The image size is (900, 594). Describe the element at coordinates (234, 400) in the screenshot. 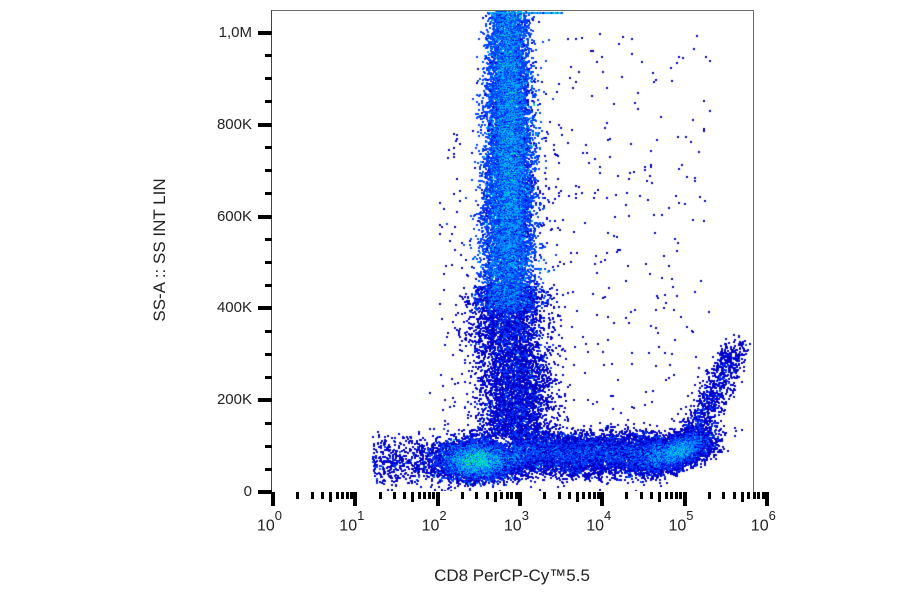

I see `y-tick-label: 200K` at that location.